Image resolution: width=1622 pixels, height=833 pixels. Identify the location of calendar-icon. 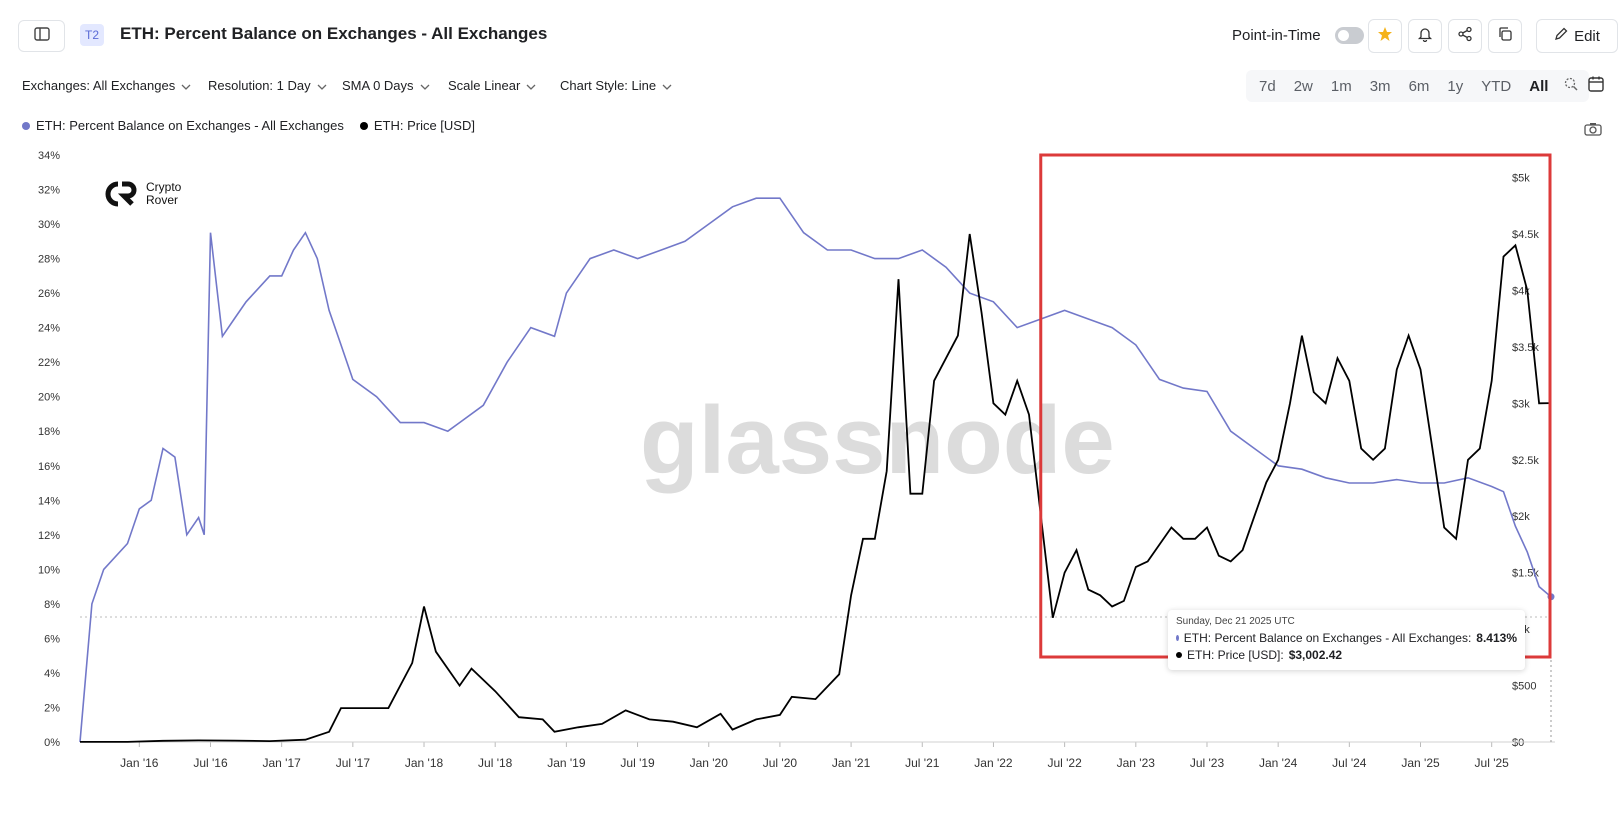
(1596, 86).